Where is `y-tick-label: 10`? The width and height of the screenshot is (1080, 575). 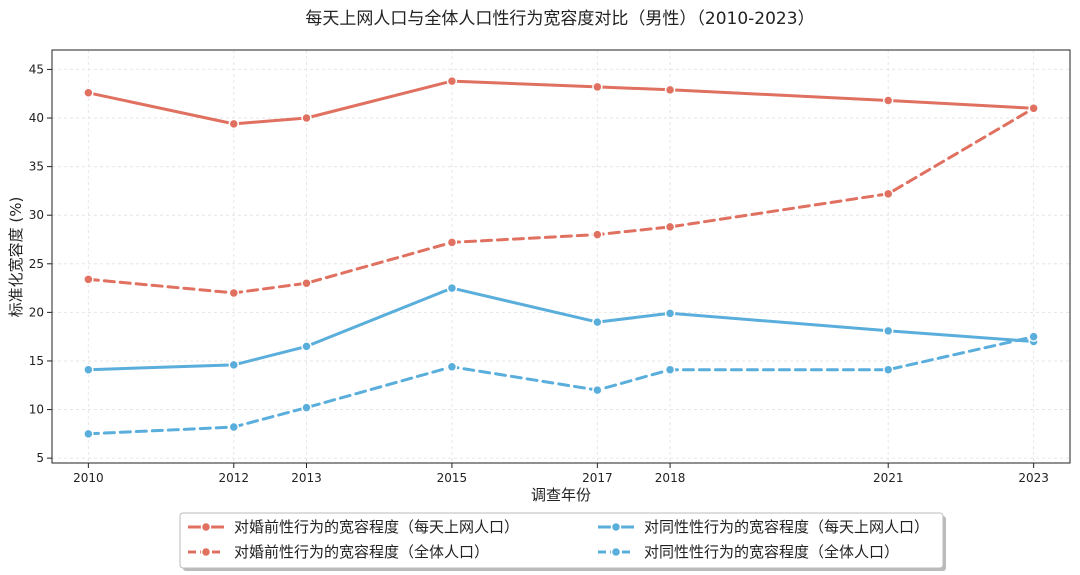 y-tick-label: 10 is located at coordinates (36, 410).